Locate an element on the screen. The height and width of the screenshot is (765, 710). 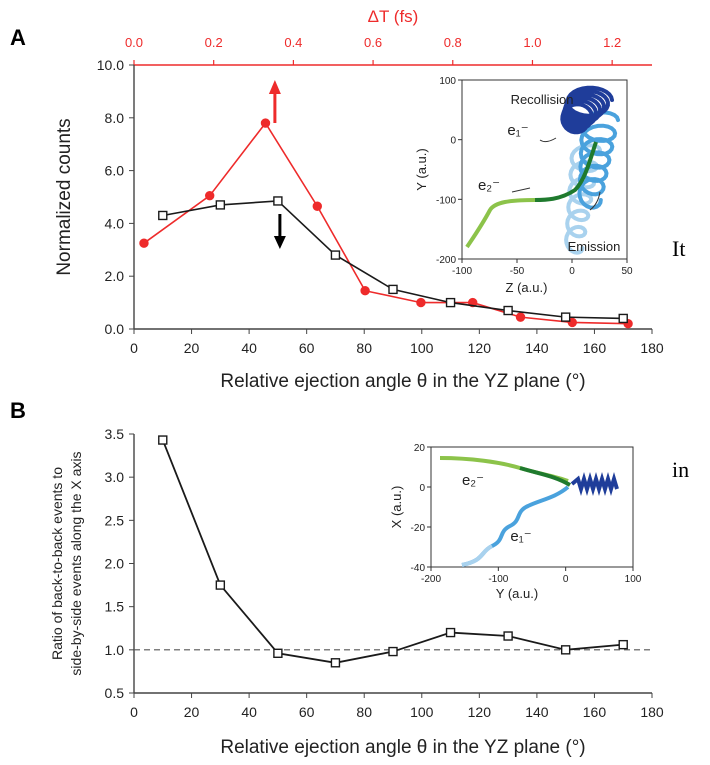
inset-label-recollision: Recollision is located at coordinates (542, 99).